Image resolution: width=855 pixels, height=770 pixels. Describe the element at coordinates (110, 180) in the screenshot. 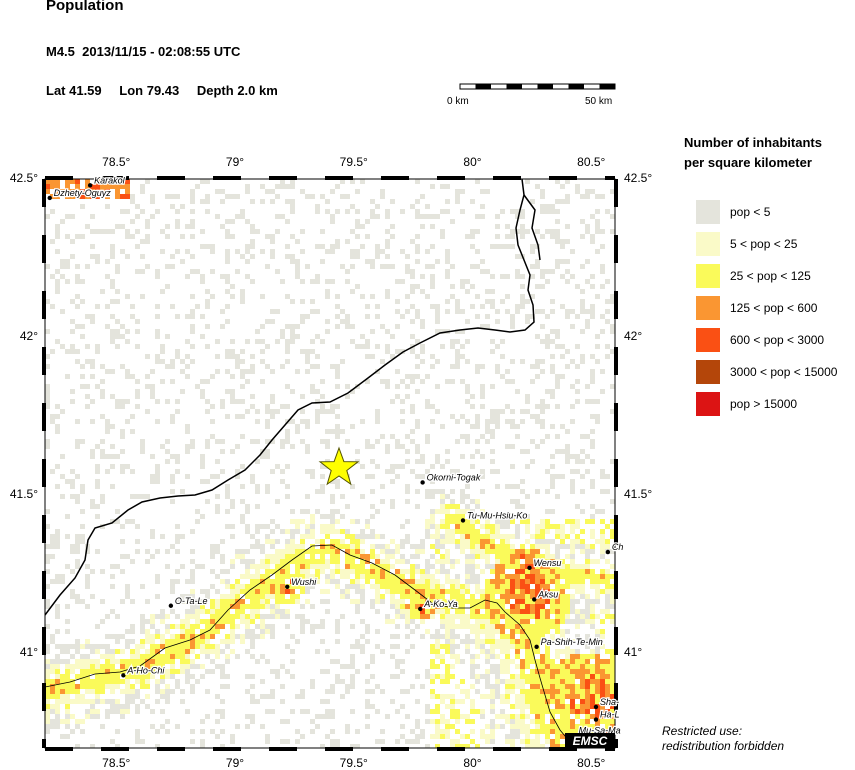

I see `city-label: Karakol` at that location.